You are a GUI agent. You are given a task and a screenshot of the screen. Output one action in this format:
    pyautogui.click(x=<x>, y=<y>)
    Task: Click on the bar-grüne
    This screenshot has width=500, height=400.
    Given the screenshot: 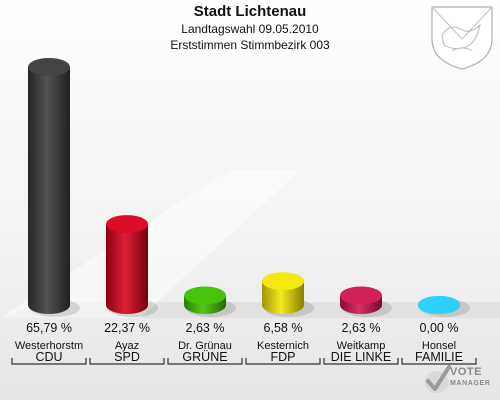 What is the action you would take?
    pyautogui.click(x=210, y=301)
    